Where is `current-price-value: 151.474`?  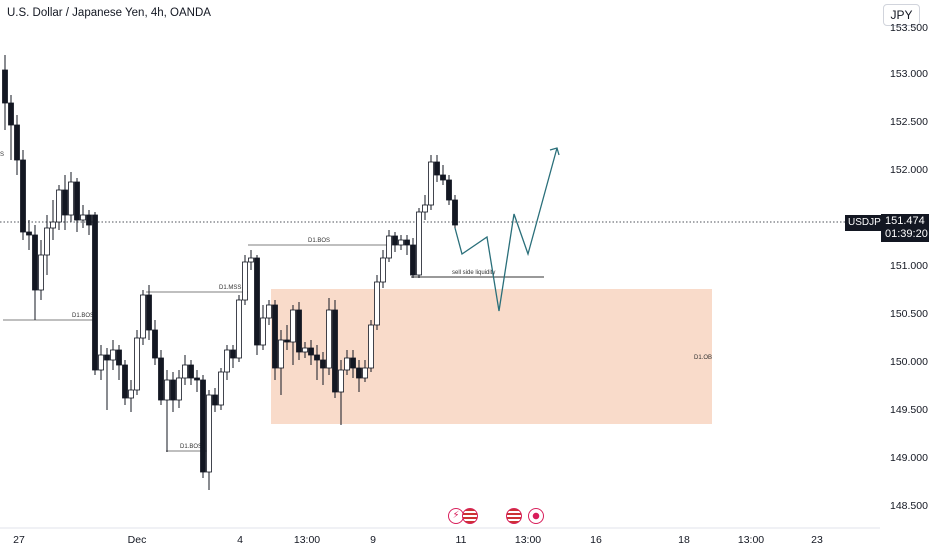 current-price-value: 151.474 is located at coordinates (905, 221).